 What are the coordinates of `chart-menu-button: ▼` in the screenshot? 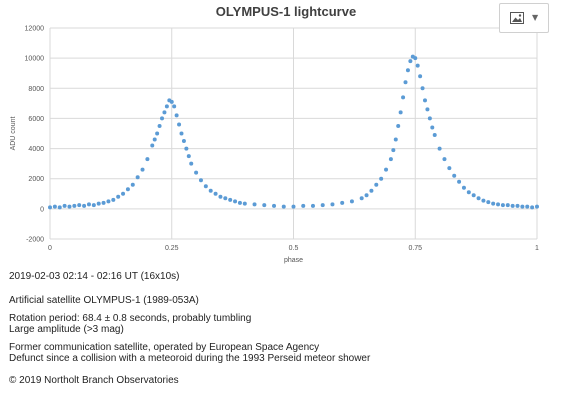 It's located at (524, 18).